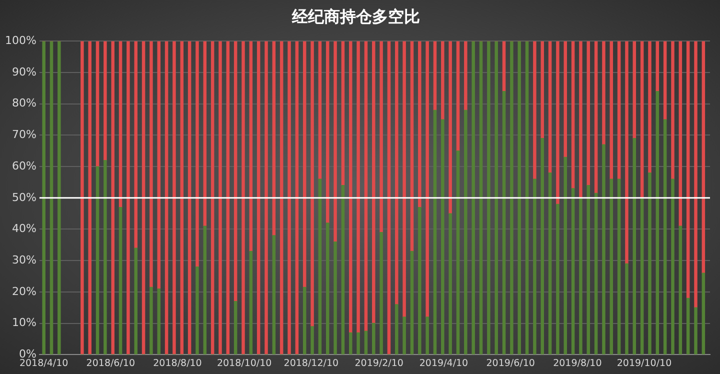 Image resolution: width=720 pixels, height=374 pixels. I want to click on x-tick-label: 2019/10/10, so click(644, 363).